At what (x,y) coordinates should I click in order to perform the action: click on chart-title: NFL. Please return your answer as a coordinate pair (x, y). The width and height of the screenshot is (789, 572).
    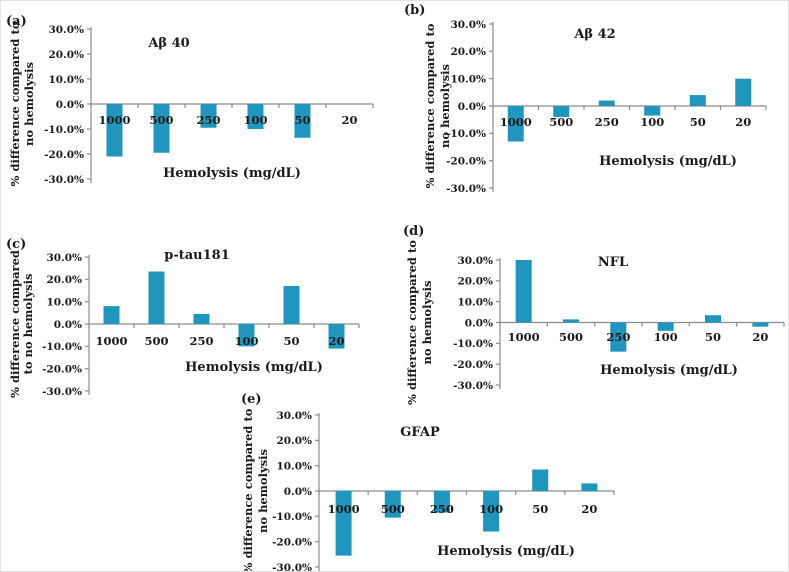
    Looking at the image, I should click on (613, 262).